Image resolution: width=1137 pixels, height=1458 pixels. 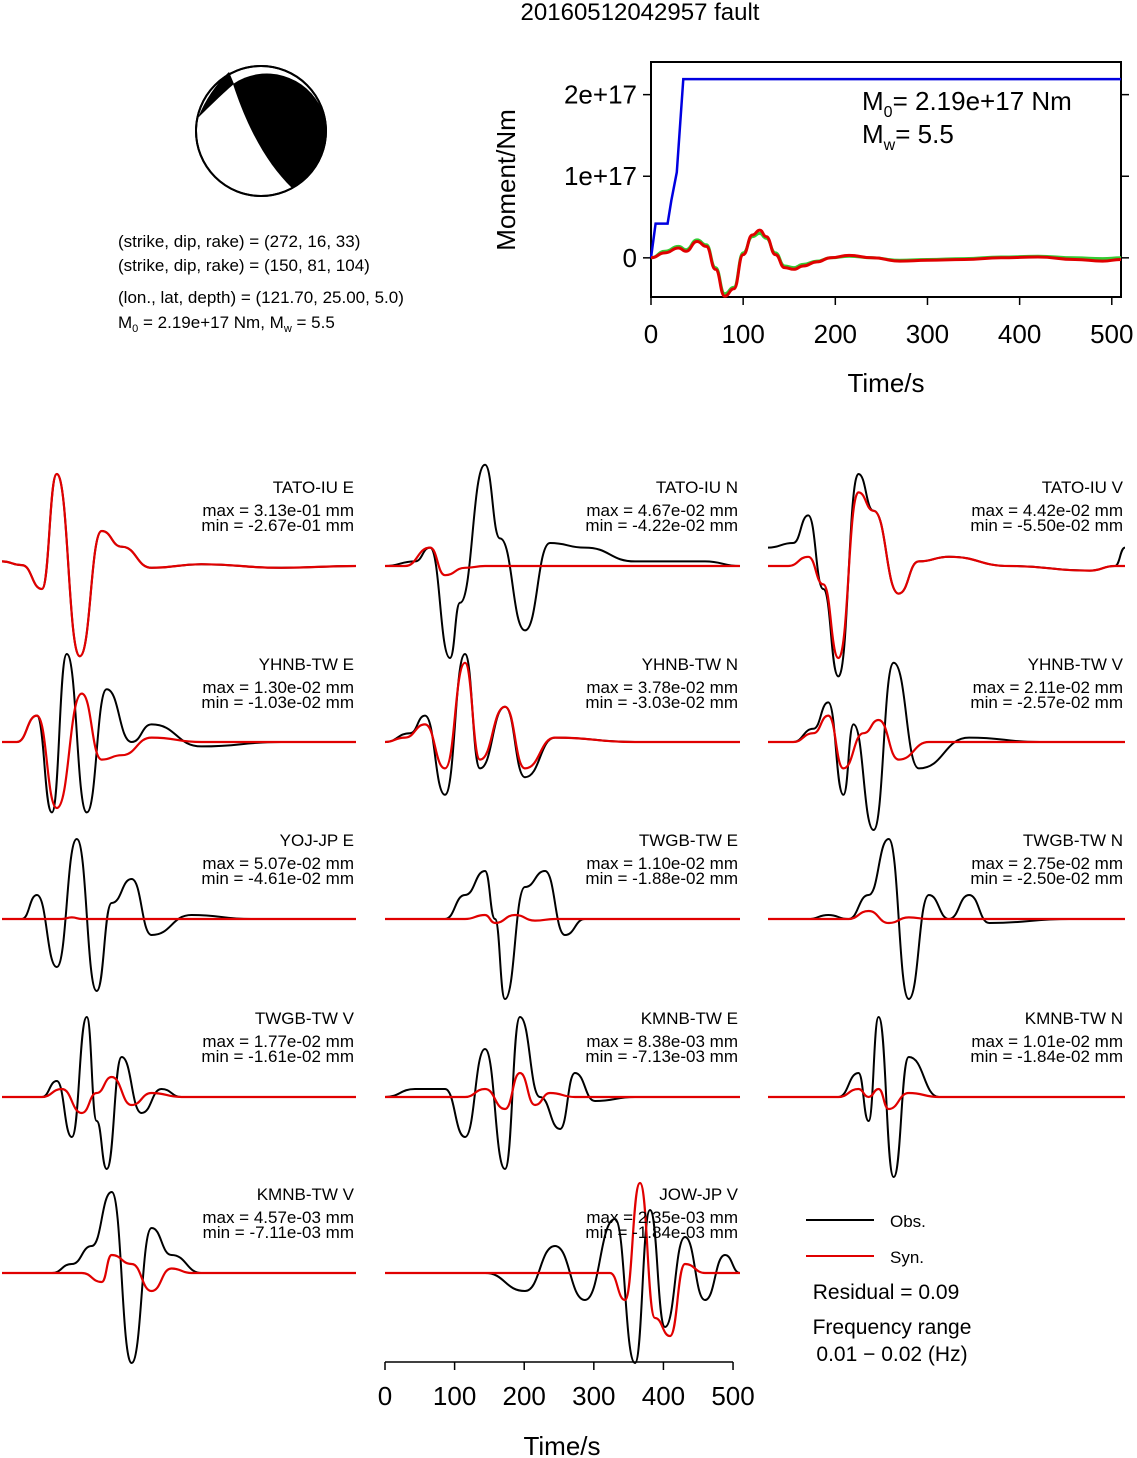 I want to click on moment-m0-annotation: M0= 2.19e+17 Nm, so click(x=967, y=103).